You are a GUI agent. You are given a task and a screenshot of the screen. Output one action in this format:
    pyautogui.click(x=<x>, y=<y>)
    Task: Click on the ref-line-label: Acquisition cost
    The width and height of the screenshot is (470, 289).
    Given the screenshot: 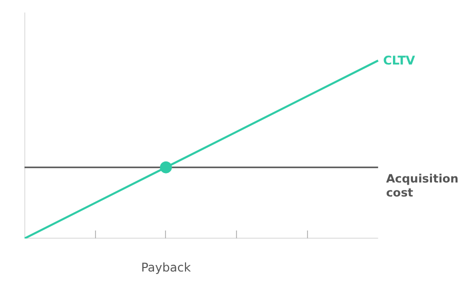 What is the action you would take?
    pyautogui.click(x=422, y=185)
    